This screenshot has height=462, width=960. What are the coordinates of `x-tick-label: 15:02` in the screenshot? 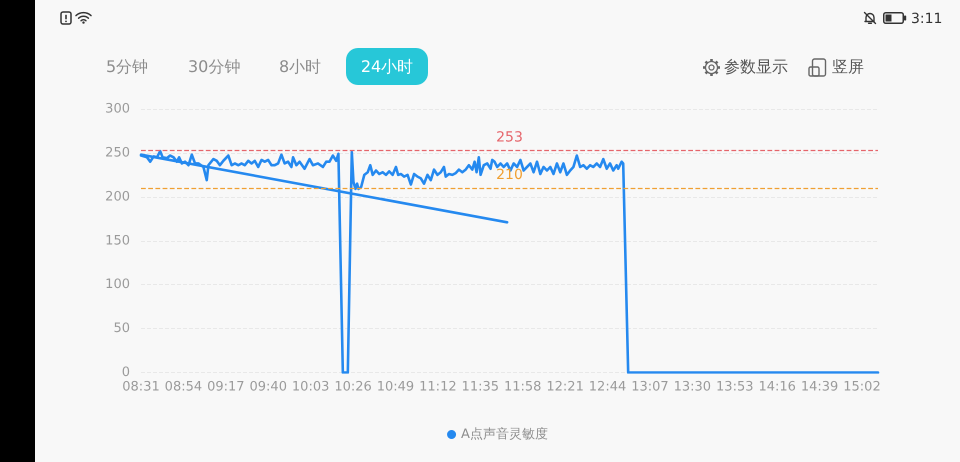 It's located at (862, 387).